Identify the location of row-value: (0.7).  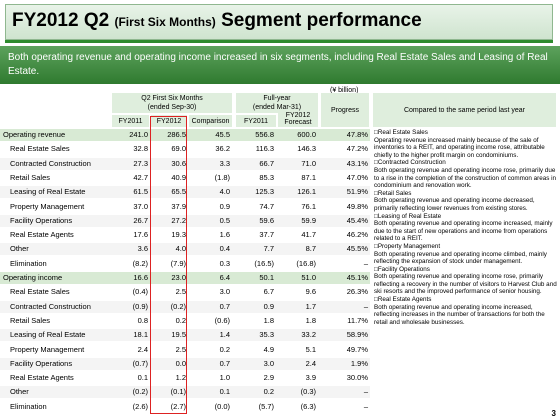
(140, 363).